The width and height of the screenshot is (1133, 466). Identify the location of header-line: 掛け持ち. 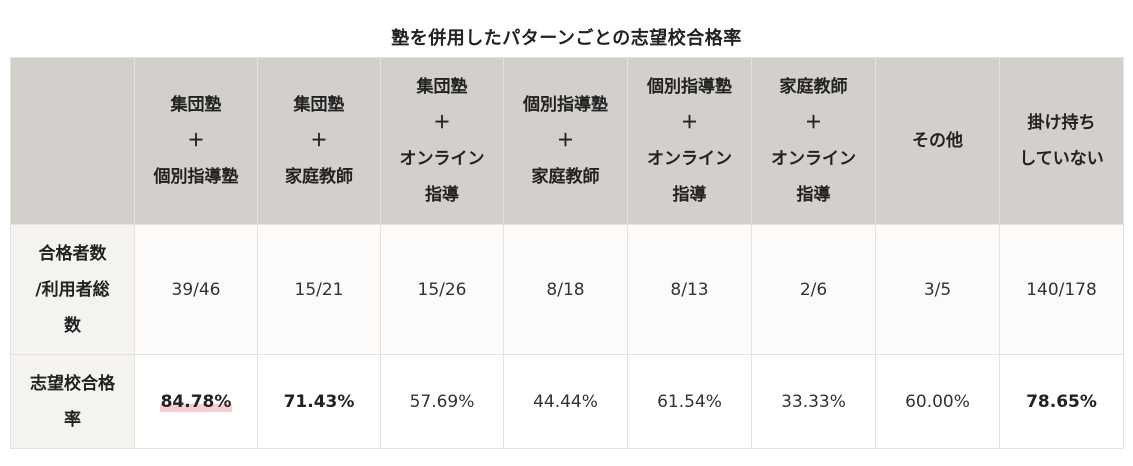
(1061, 123).